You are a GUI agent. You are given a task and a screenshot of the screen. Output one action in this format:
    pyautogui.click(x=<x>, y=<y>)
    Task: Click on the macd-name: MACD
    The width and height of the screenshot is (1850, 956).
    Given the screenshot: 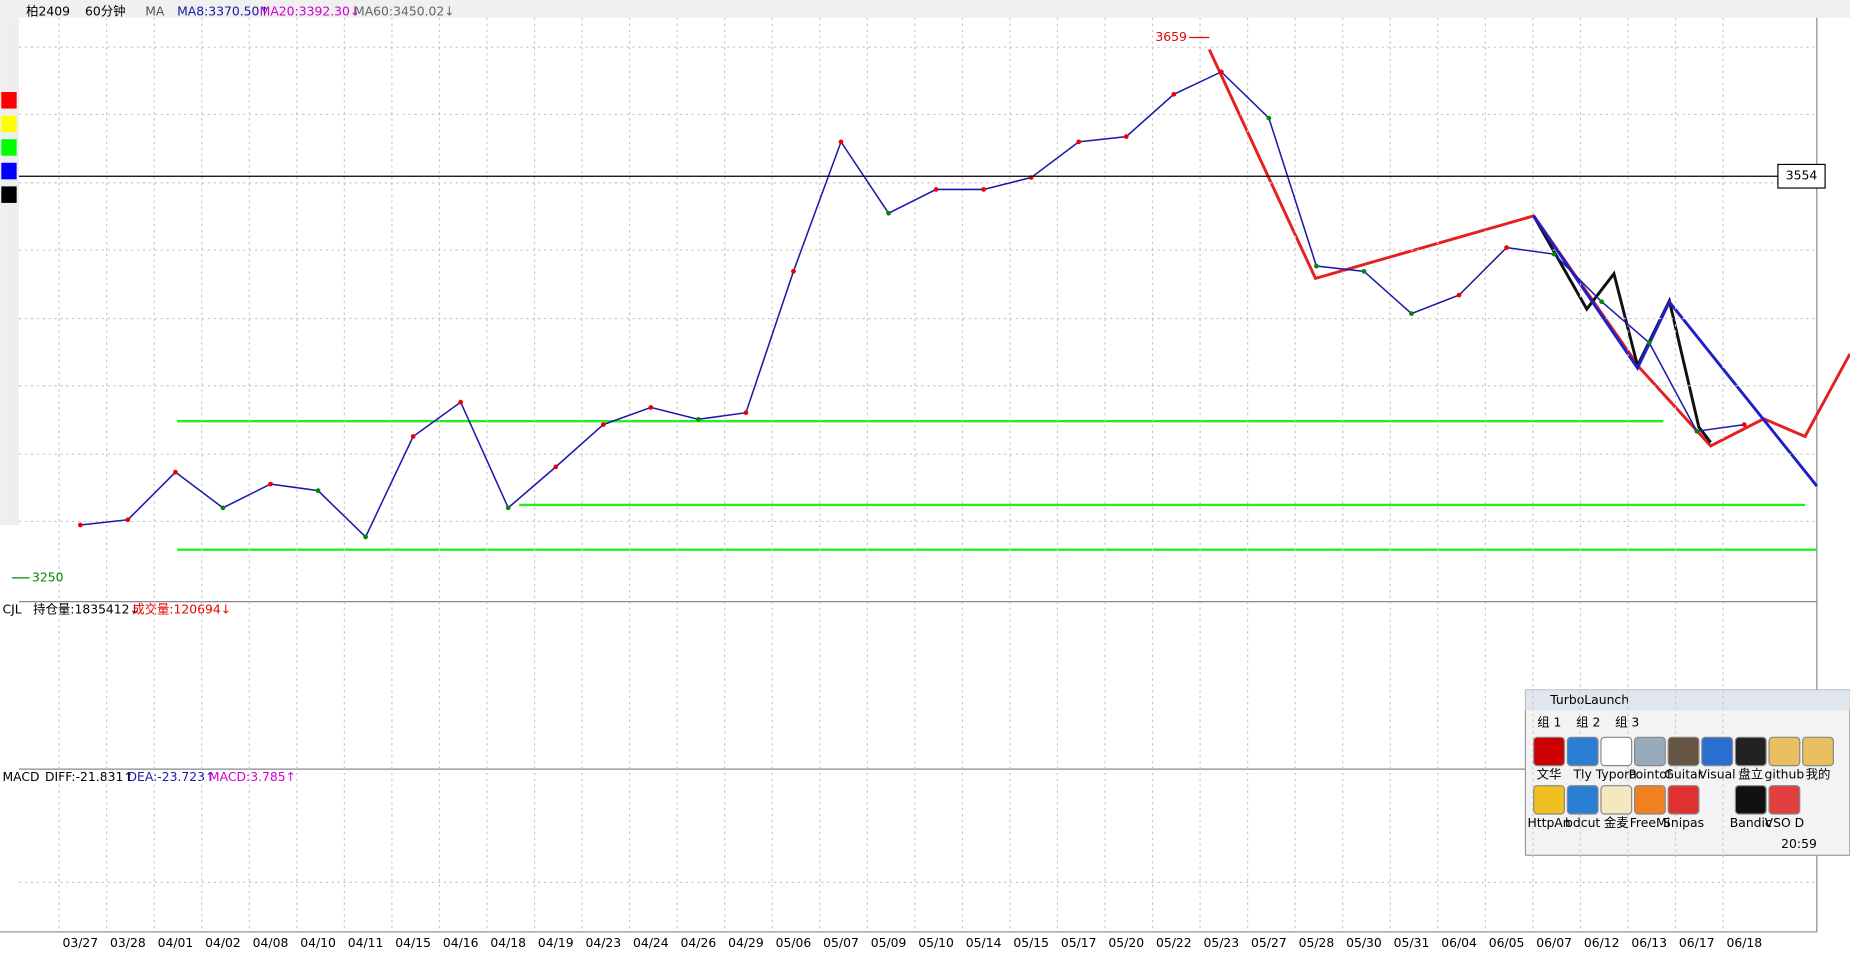 What is the action you would take?
    pyautogui.click(x=20, y=777)
    